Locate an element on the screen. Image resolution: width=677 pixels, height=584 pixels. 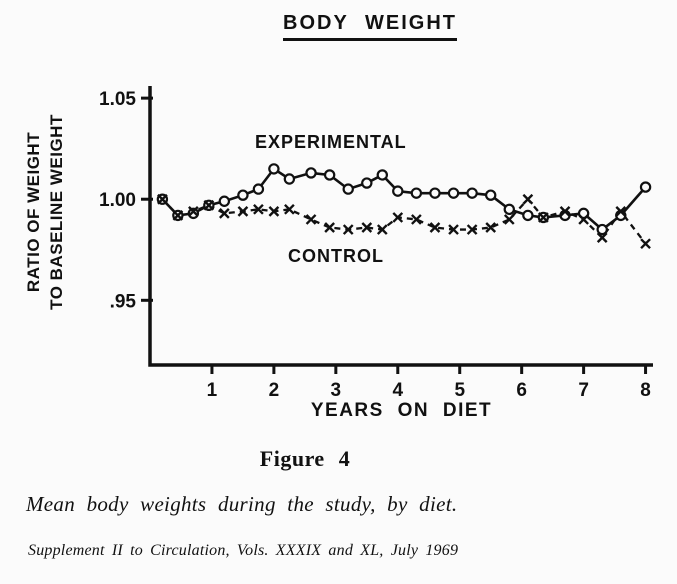
x-tick-label: 2 is located at coordinates (274, 390).